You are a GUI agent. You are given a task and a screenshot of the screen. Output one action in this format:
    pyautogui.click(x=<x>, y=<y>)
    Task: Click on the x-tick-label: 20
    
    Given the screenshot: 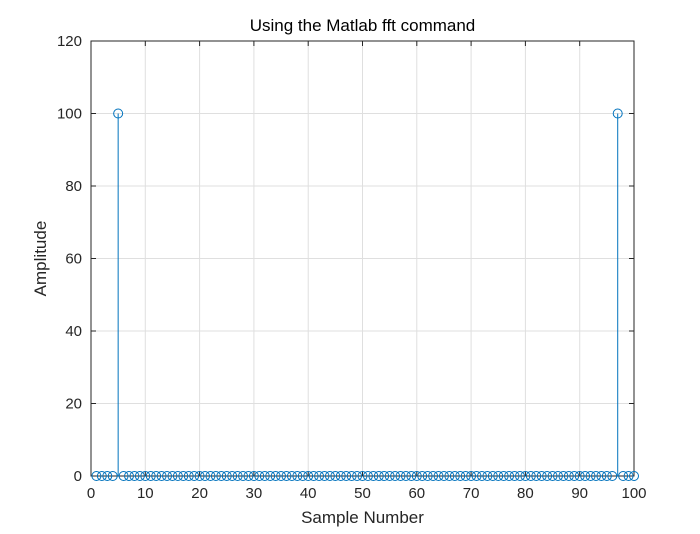 What is the action you would take?
    pyautogui.click(x=199, y=493)
    